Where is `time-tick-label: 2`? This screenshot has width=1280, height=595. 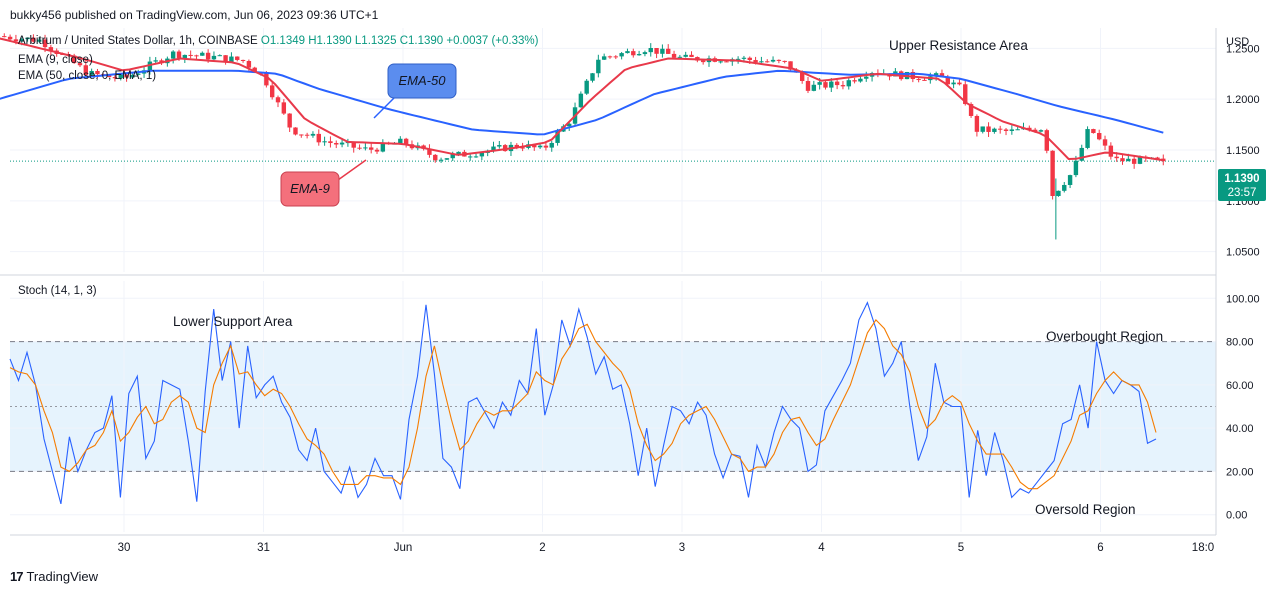
time-tick-label: 2 is located at coordinates (542, 548).